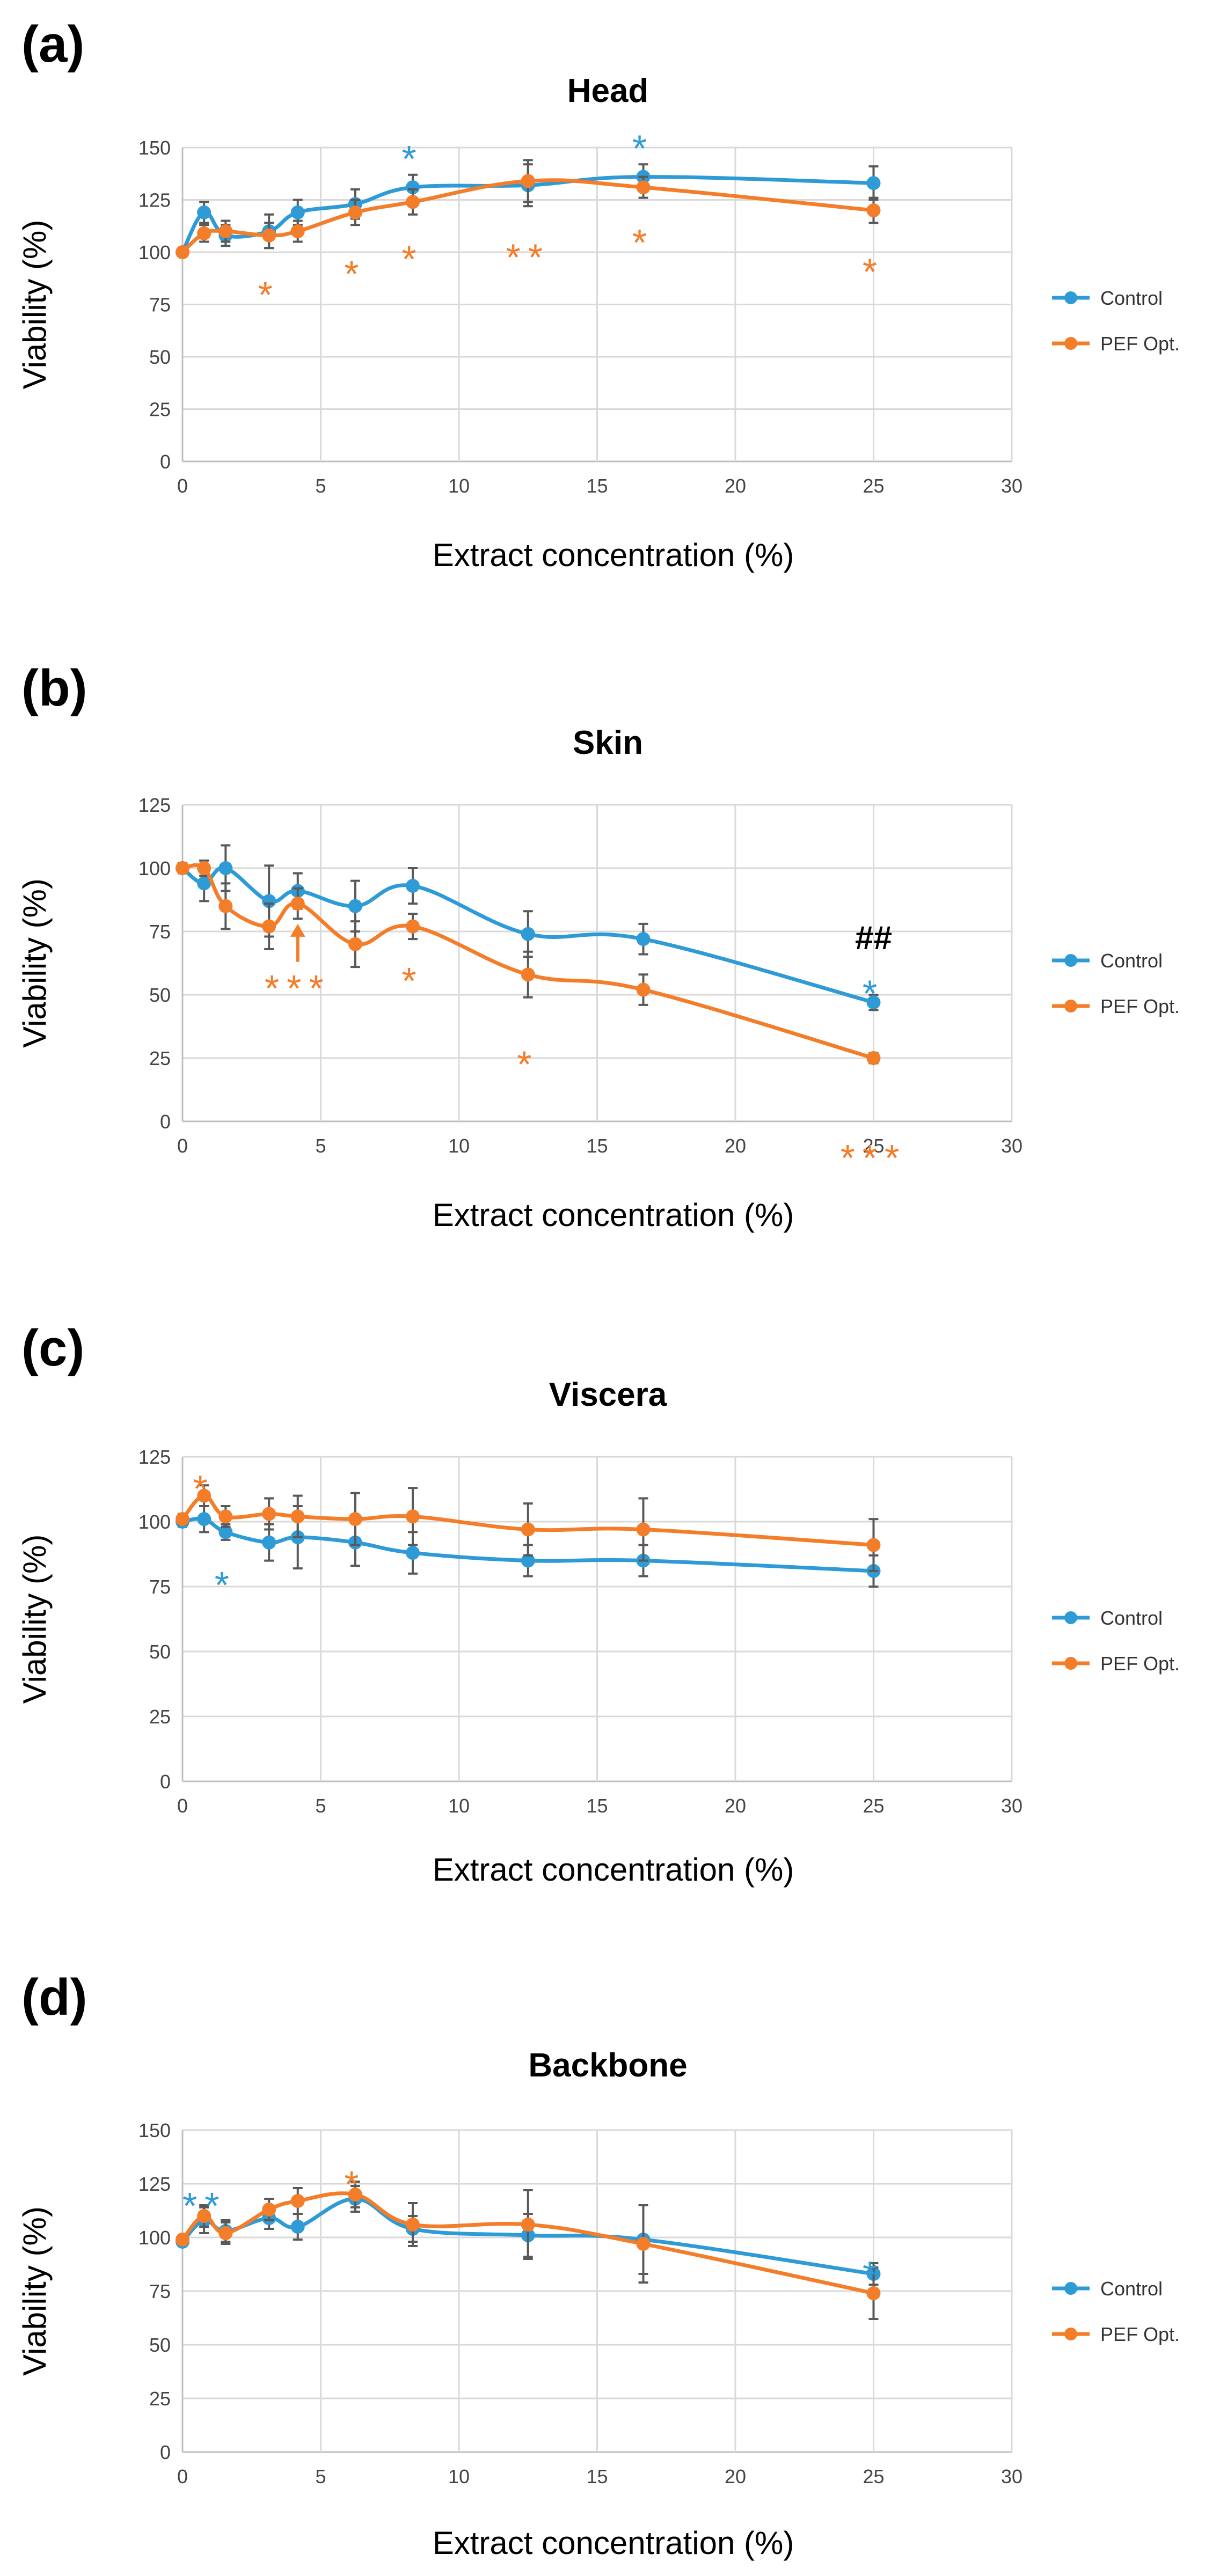 The width and height of the screenshot is (1227, 2576). I want to click on legend-label: Control, so click(1131, 2289).